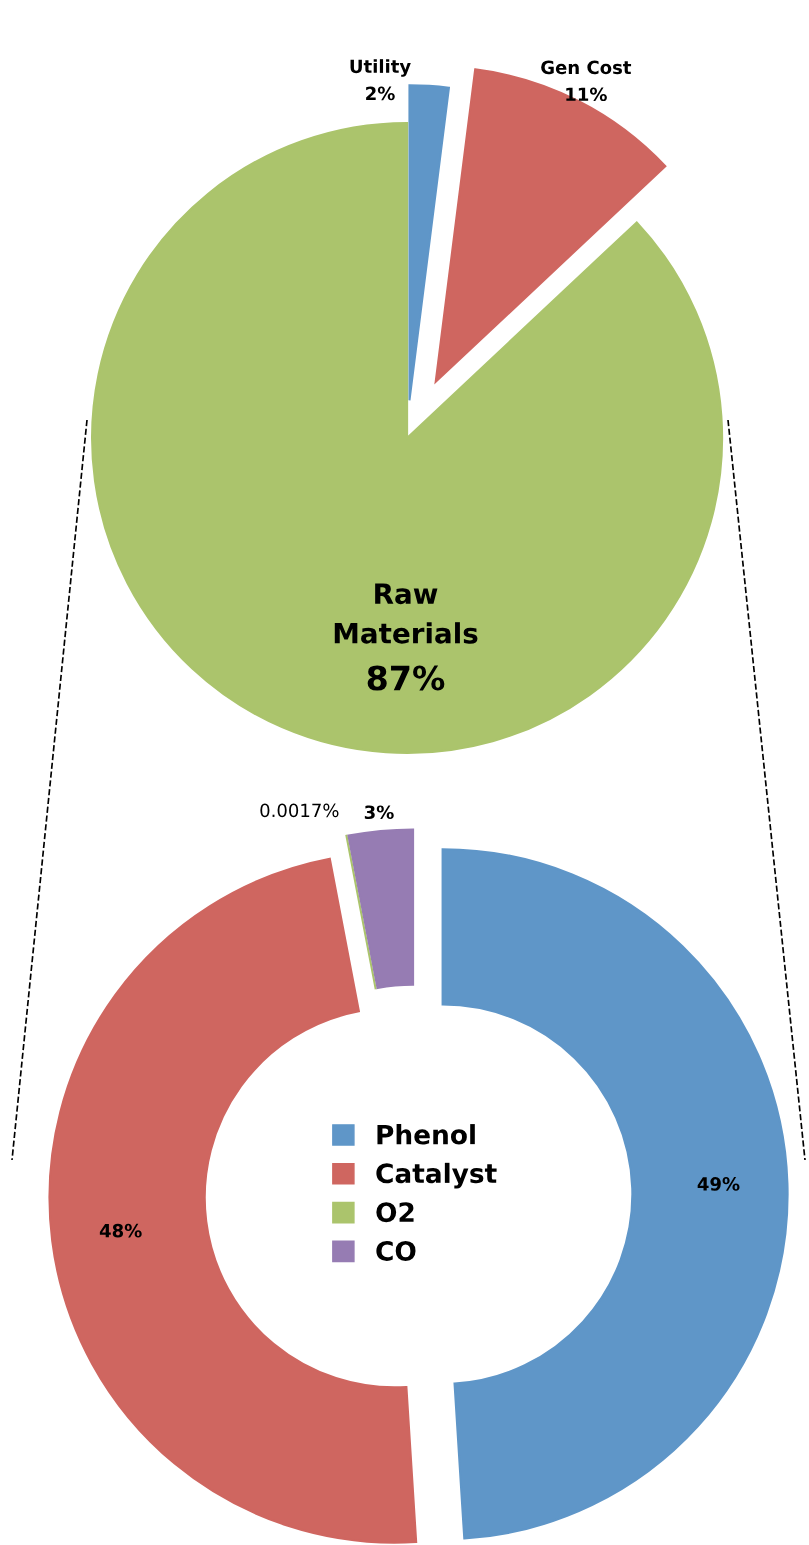  I want to click on data-label: 48%, so click(120, 1230).